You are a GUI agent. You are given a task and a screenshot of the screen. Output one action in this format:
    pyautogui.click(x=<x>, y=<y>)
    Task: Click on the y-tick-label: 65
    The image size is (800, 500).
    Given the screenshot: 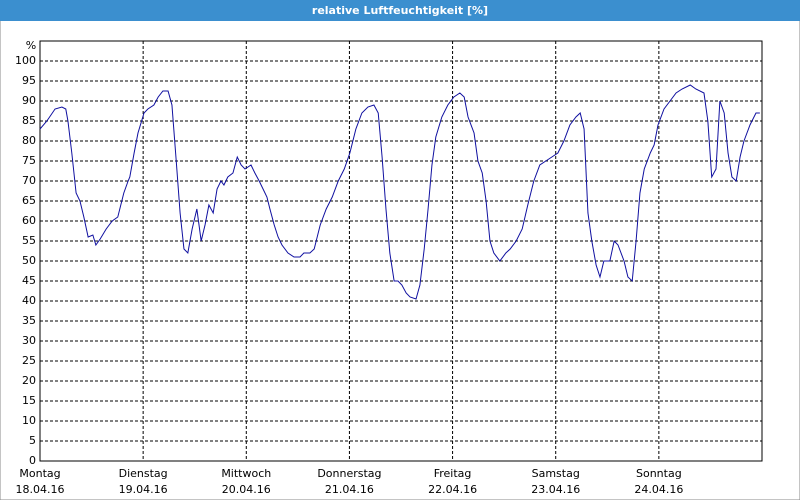 What is the action you would take?
    pyautogui.click(x=29, y=200)
    